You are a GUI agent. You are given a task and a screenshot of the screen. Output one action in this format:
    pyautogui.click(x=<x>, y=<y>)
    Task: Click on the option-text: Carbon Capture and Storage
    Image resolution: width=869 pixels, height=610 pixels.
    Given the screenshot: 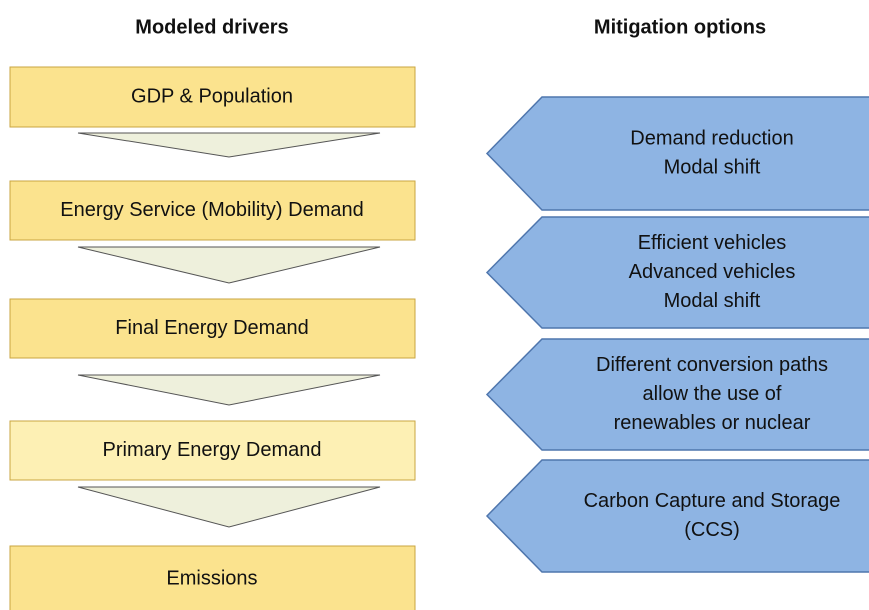 What is the action you would take?
    pyautogui.click(x=712, y=501)
    